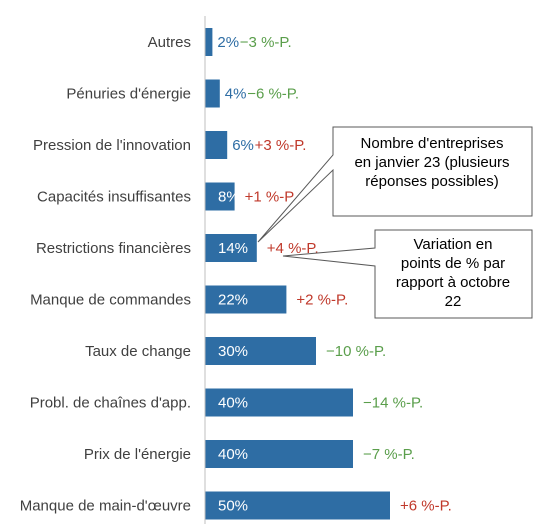 The image size is (544, 526). I want to click on value-label-4: 14%, so click(233, 248).